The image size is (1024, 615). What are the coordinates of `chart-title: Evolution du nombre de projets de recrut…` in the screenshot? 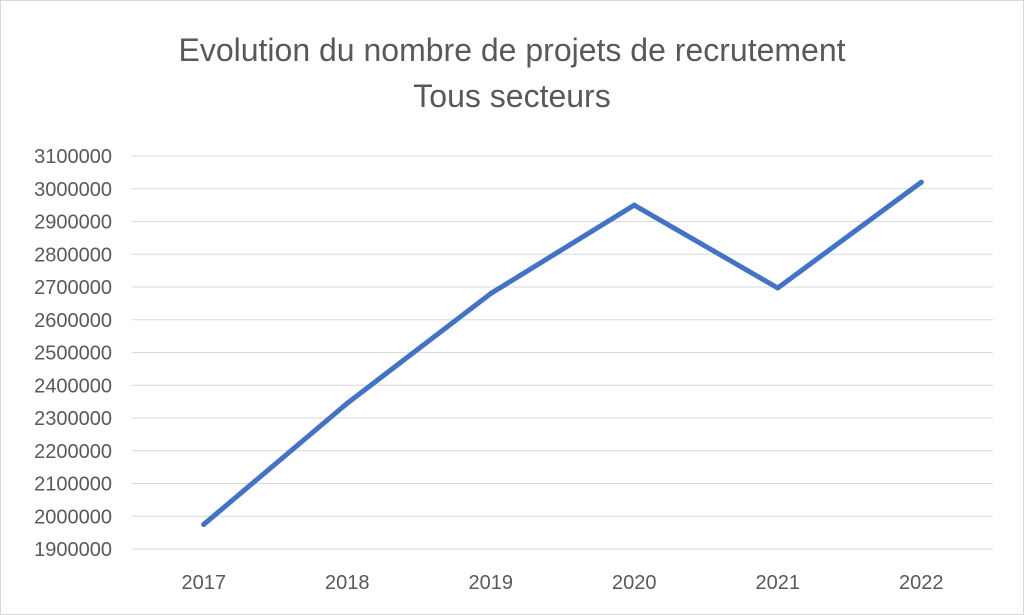 It's located at (512, 50).